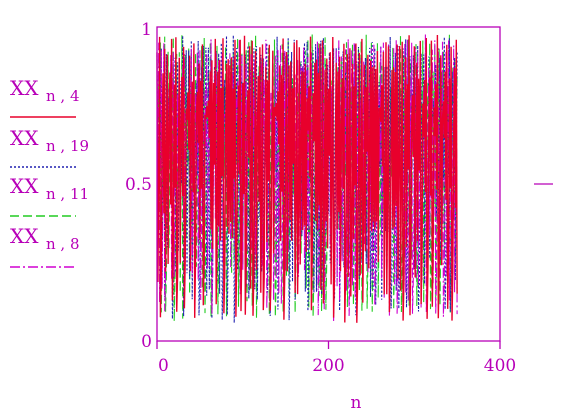 The height and width of the screenshot is (414, 578). What do you see at coordinates (49, 172) in the screenshot?
I see `legend: XX n , 4 XX n , 19 XX n , 11 XX n , 8` at bounding box center [49, 172].